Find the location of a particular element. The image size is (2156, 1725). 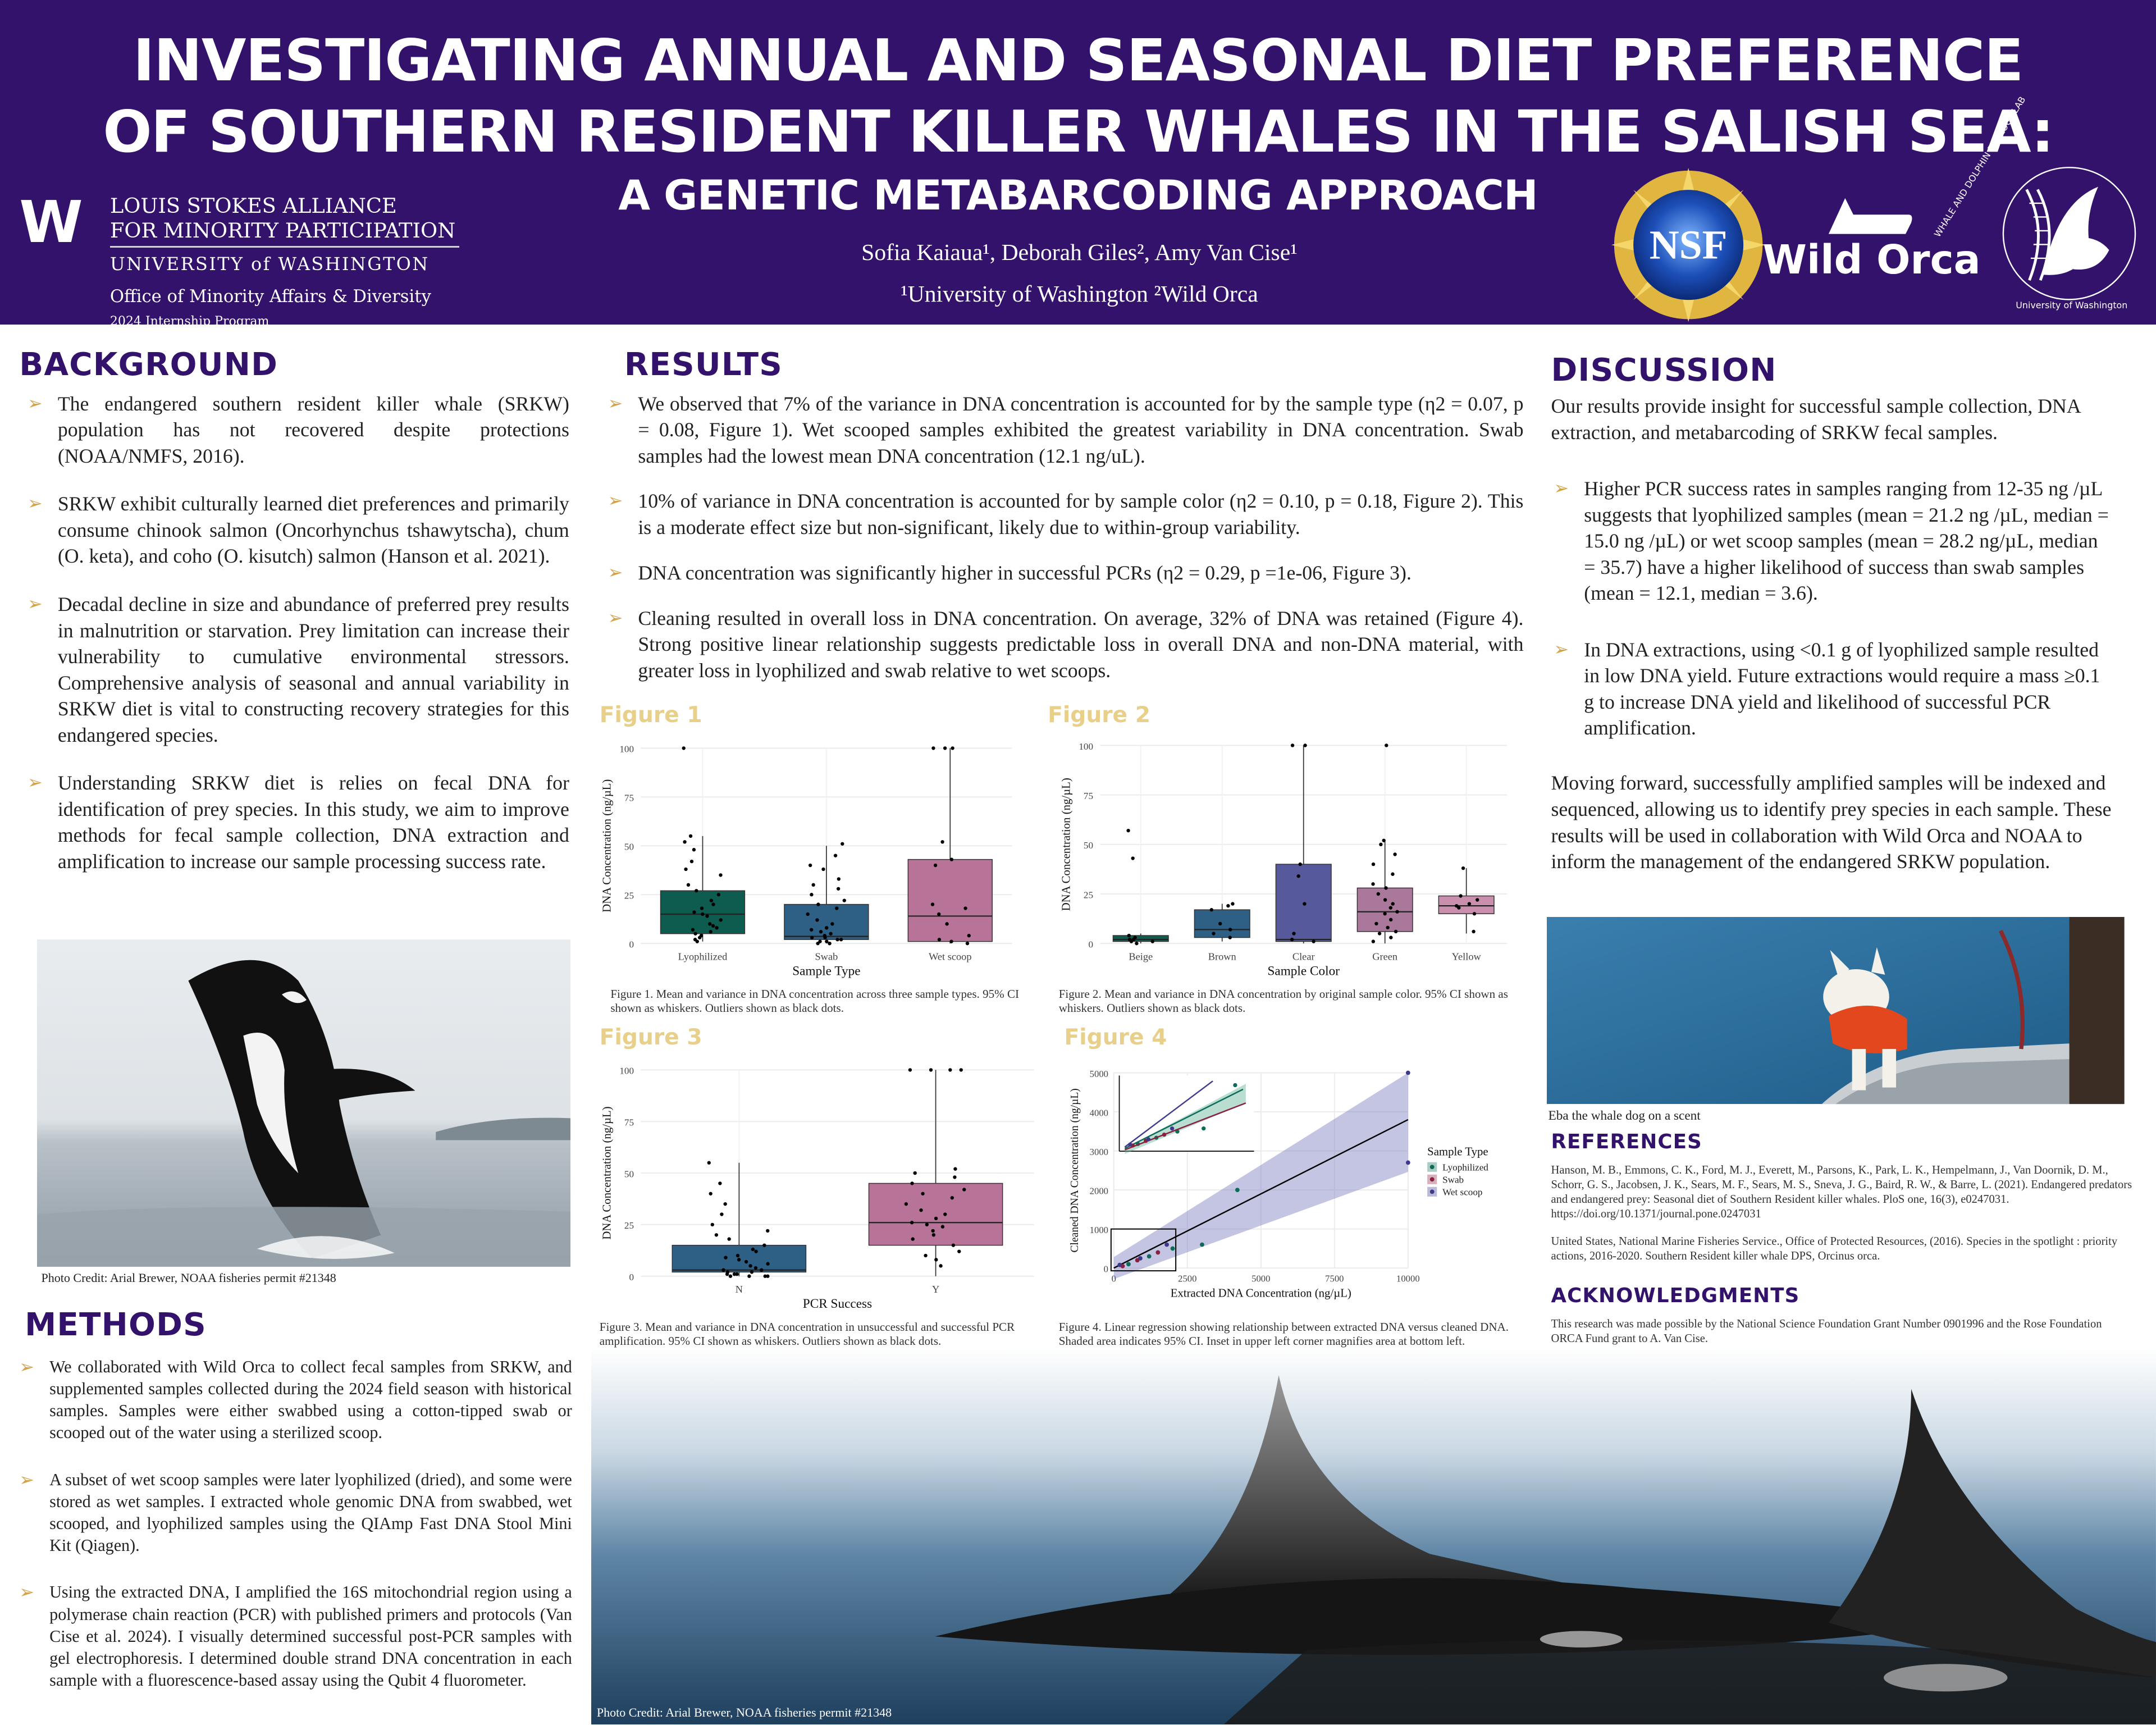

x-tick-label: Lyophilized is located at coordinates (703, 956).